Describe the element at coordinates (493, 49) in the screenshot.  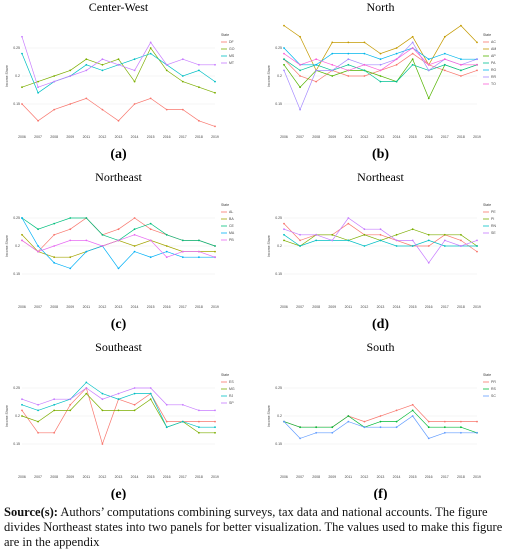
I see `legend-label: AM` at that location.